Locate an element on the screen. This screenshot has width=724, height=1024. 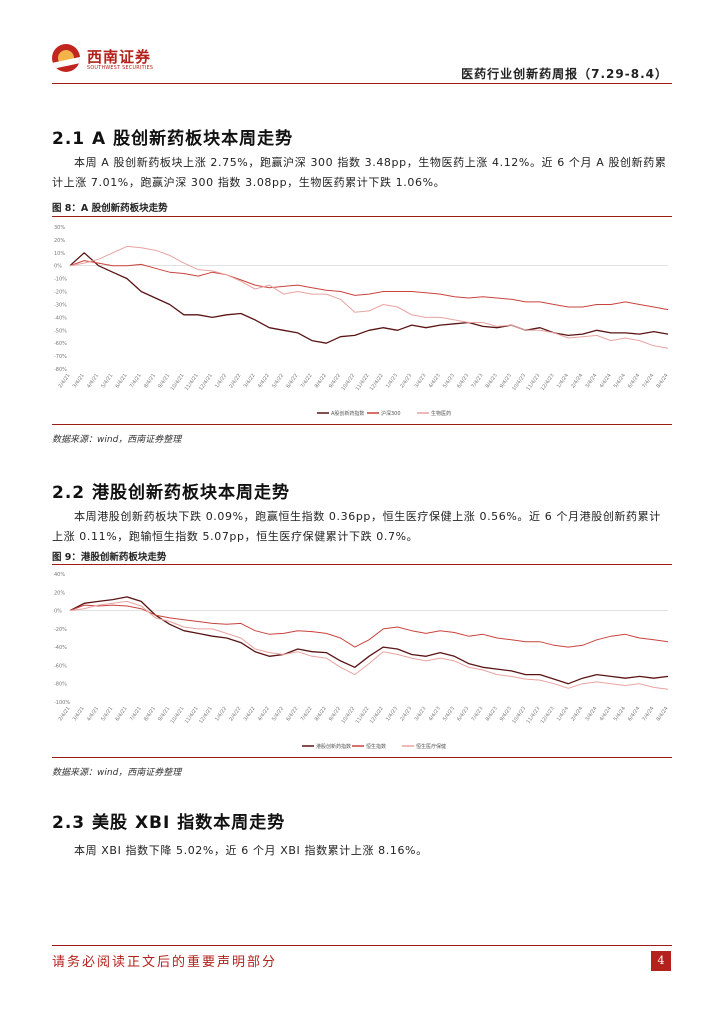
header-divider is located at coordinates (362, 83).